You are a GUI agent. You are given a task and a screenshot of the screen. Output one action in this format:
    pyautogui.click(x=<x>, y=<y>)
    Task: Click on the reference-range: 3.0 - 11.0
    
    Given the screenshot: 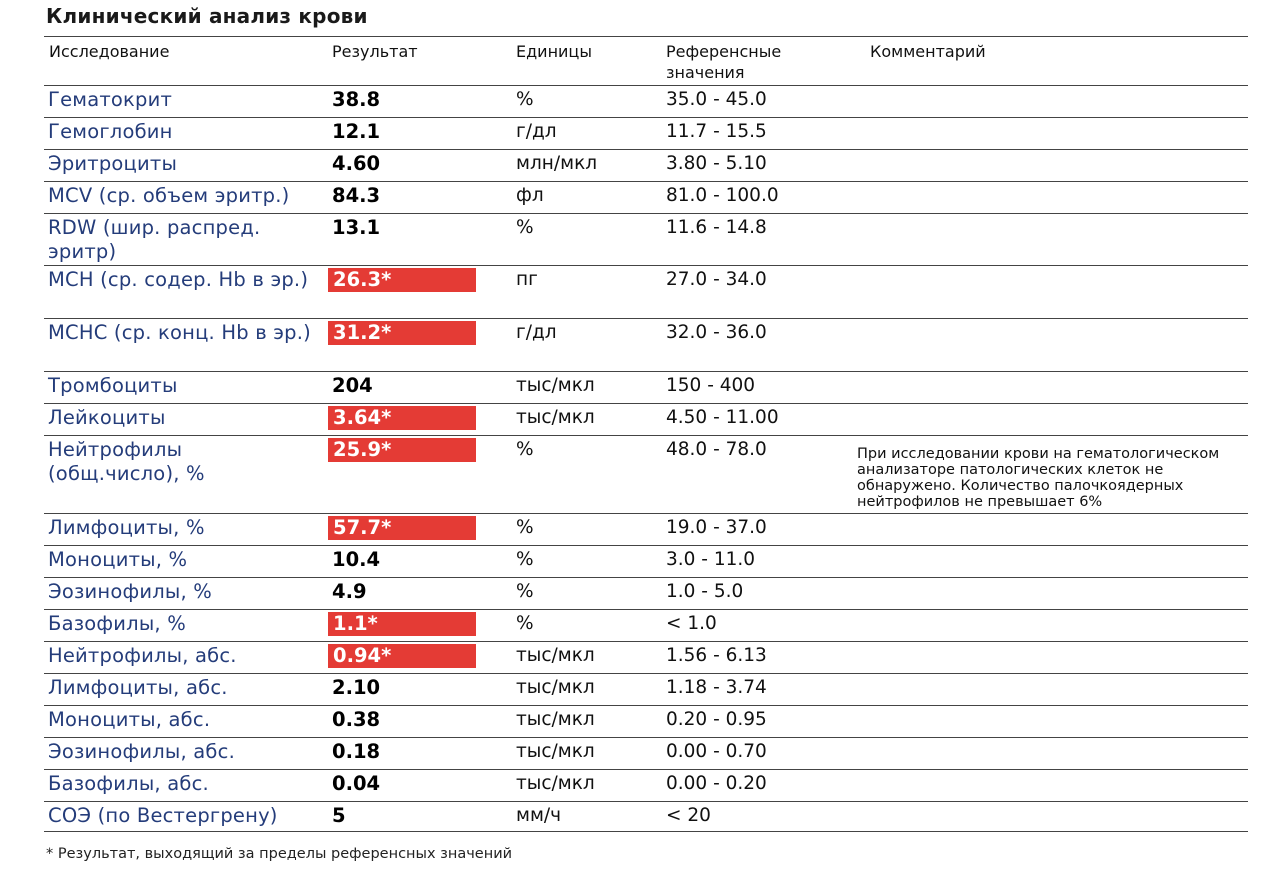 What is the action you would take?
    pyautogui.click(x=711, y=559)
    